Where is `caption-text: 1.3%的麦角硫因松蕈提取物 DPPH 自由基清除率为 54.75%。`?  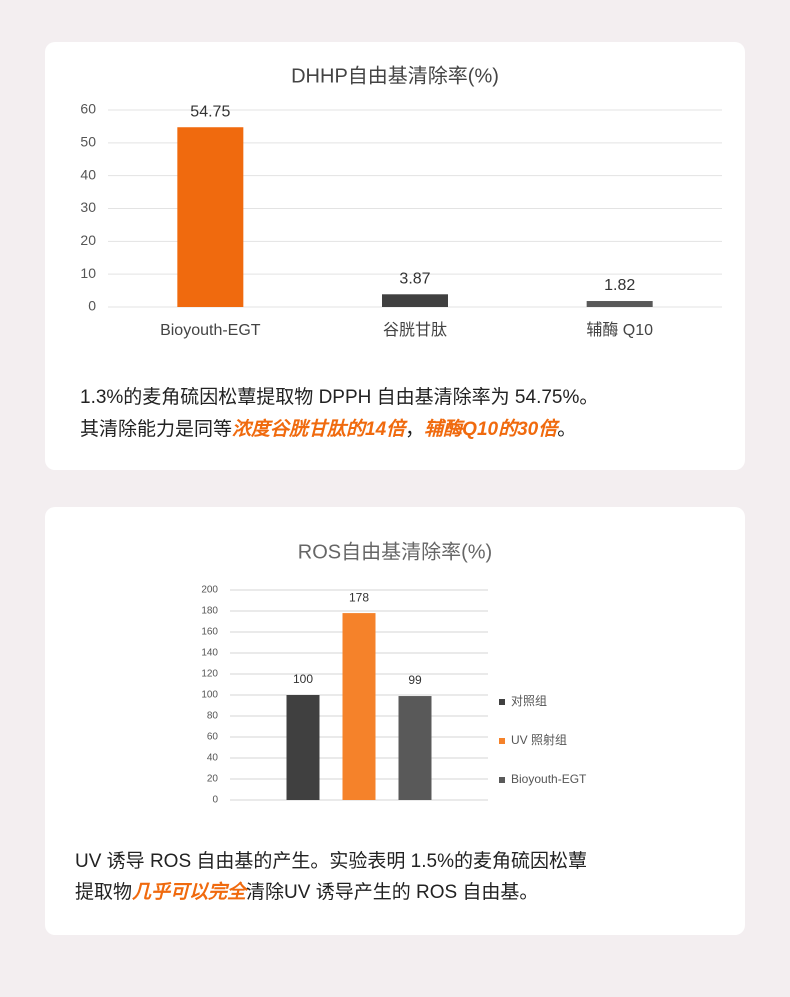
caption-text: 1.3%的麦角硫因松蕈提取物 DPPH 自由基清除率为 54.75%。 is located at coordinates (339, 397).